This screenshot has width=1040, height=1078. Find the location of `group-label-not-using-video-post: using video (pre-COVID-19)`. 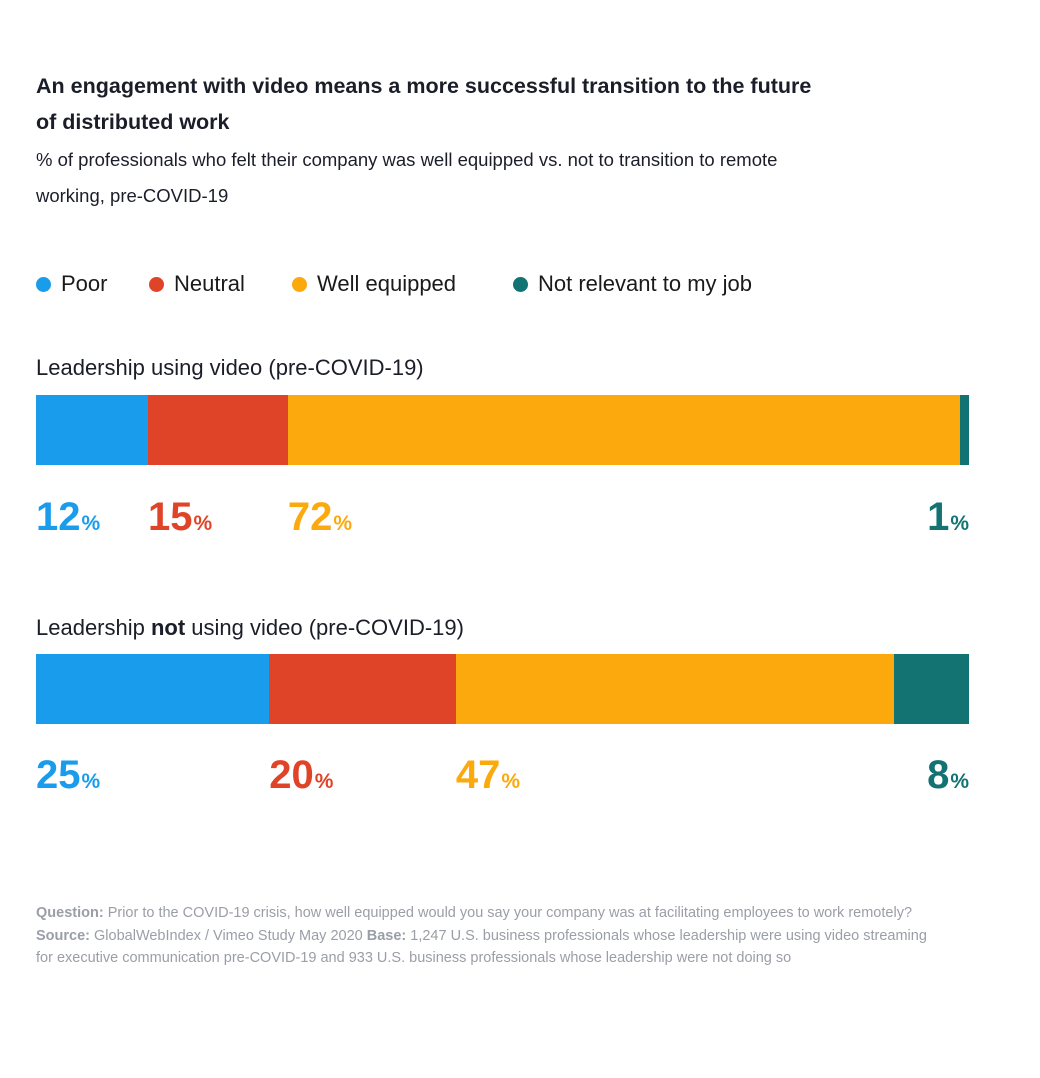

group-label-not-using-video-post: using video (pre-COVID-19) is located at coordinates (324, 627).